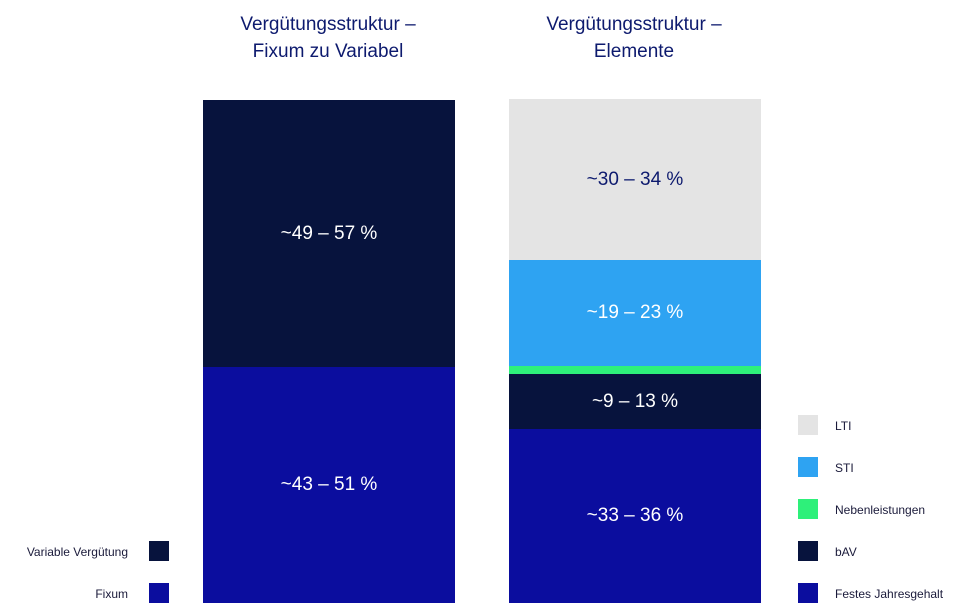 Image resolution: width=961 pixels, height=603 pixels. What do you see at coordinates (77, 552) in the screenshot?
I see `legend-label-variable-vergütung: Variable Vergütung` at bounding box center [77, 552].